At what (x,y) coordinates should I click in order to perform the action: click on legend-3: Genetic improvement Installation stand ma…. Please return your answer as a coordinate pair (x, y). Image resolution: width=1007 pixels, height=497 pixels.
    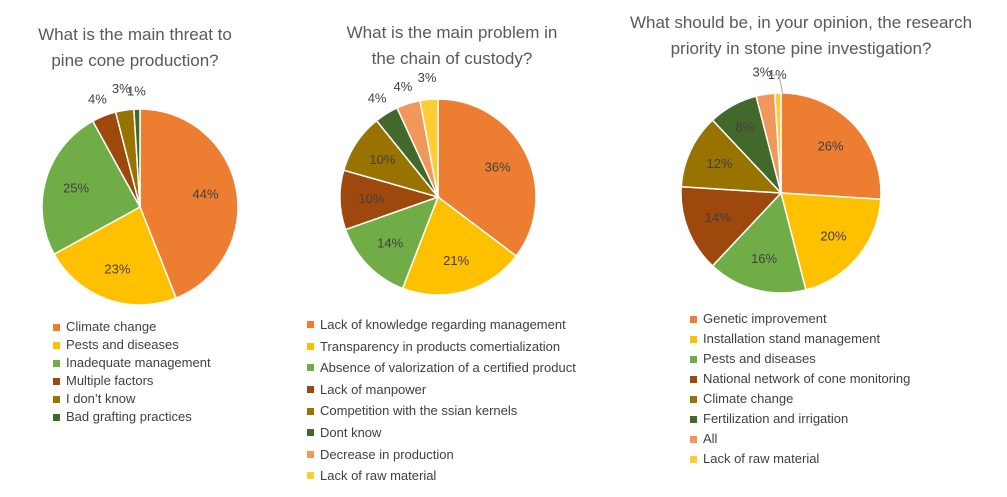
    Looking at the image, I should click on (800, 389).